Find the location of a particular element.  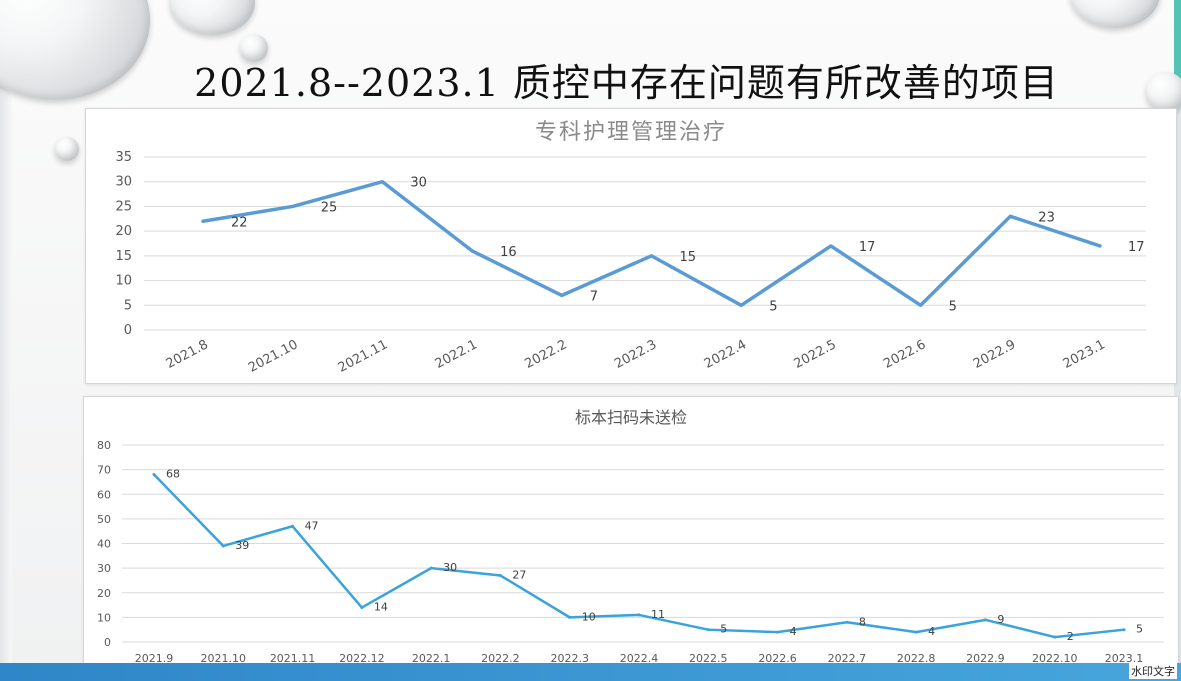

data-label: 15 is located at coordinates (688, 257).